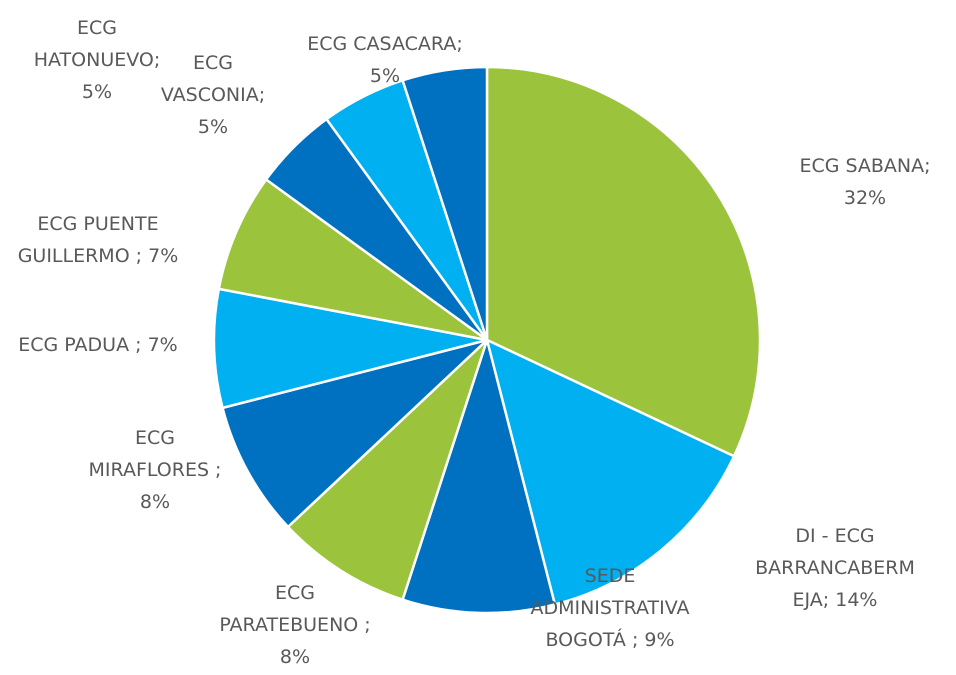 The width and height of the screenshot is (956, 675). What do you see at coordinates (213, 79) in the screenshot?
I see `category-label: ECG VASCONIA;` at bounding box center [213, 79].